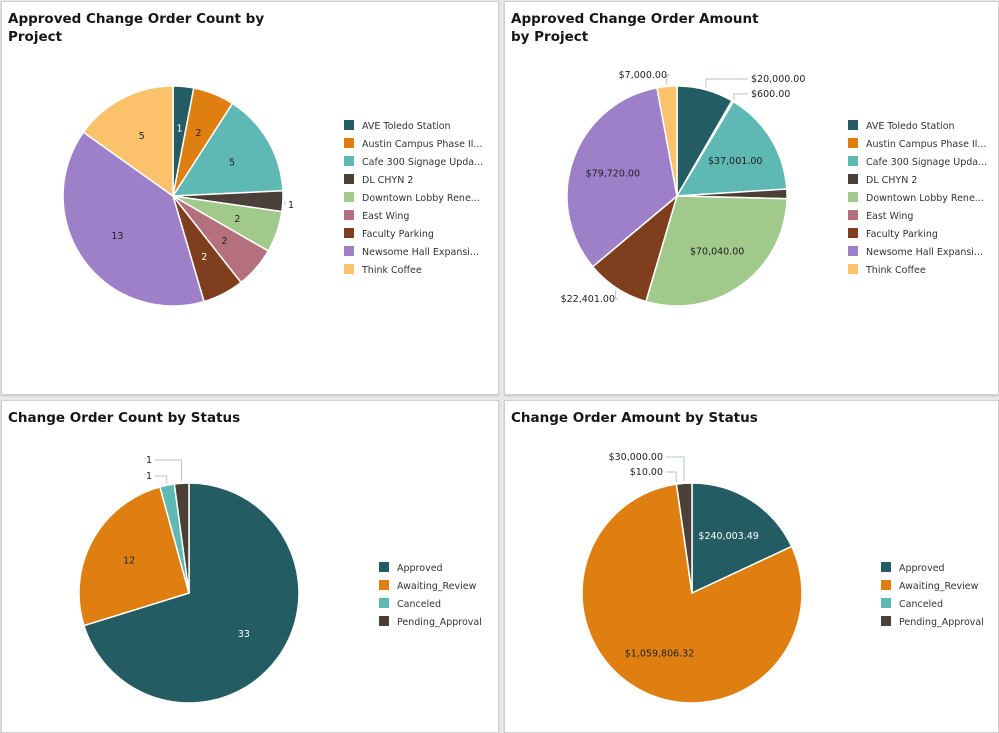 The width and height of the screenshot is (999, 733). I want to click on data-label: 12, so click(129, 561).